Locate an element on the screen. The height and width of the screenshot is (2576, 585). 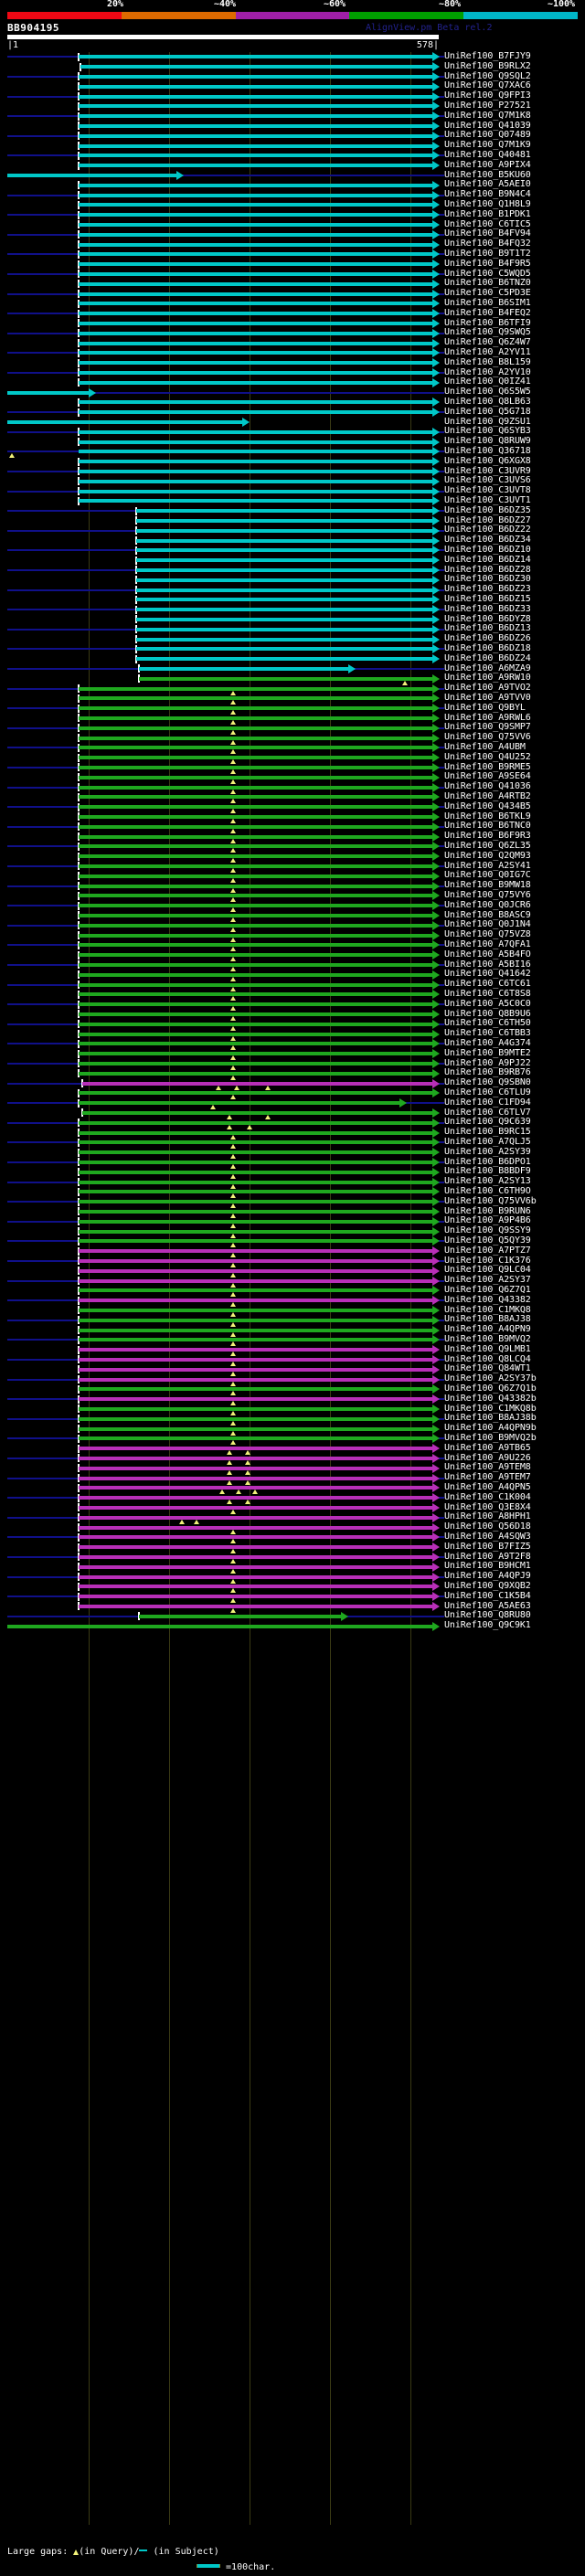
alignment-row: UniRef100_A2SY39 is located at coordinates (293, 1153).